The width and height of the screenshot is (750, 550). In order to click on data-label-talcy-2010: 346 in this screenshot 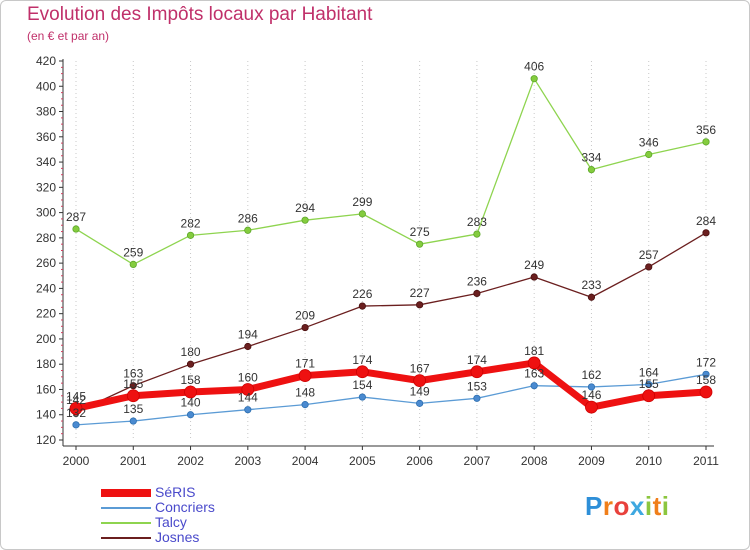, I will do `click(649, 142)`.